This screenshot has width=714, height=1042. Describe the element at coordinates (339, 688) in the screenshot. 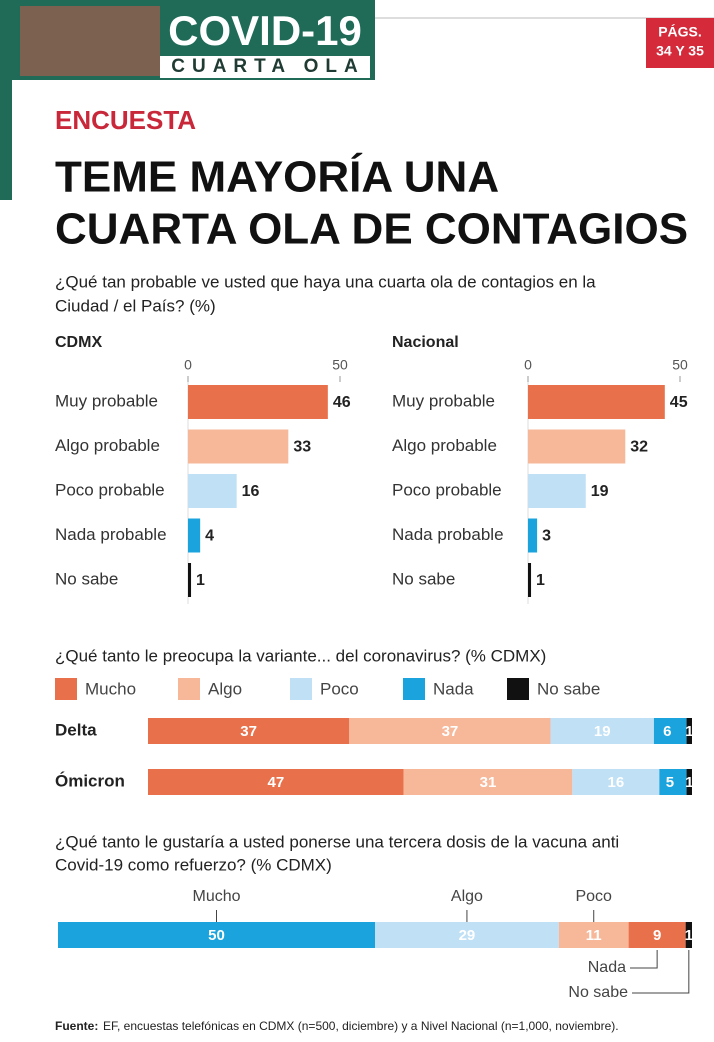

I see `legend-label: Poco` at that location.